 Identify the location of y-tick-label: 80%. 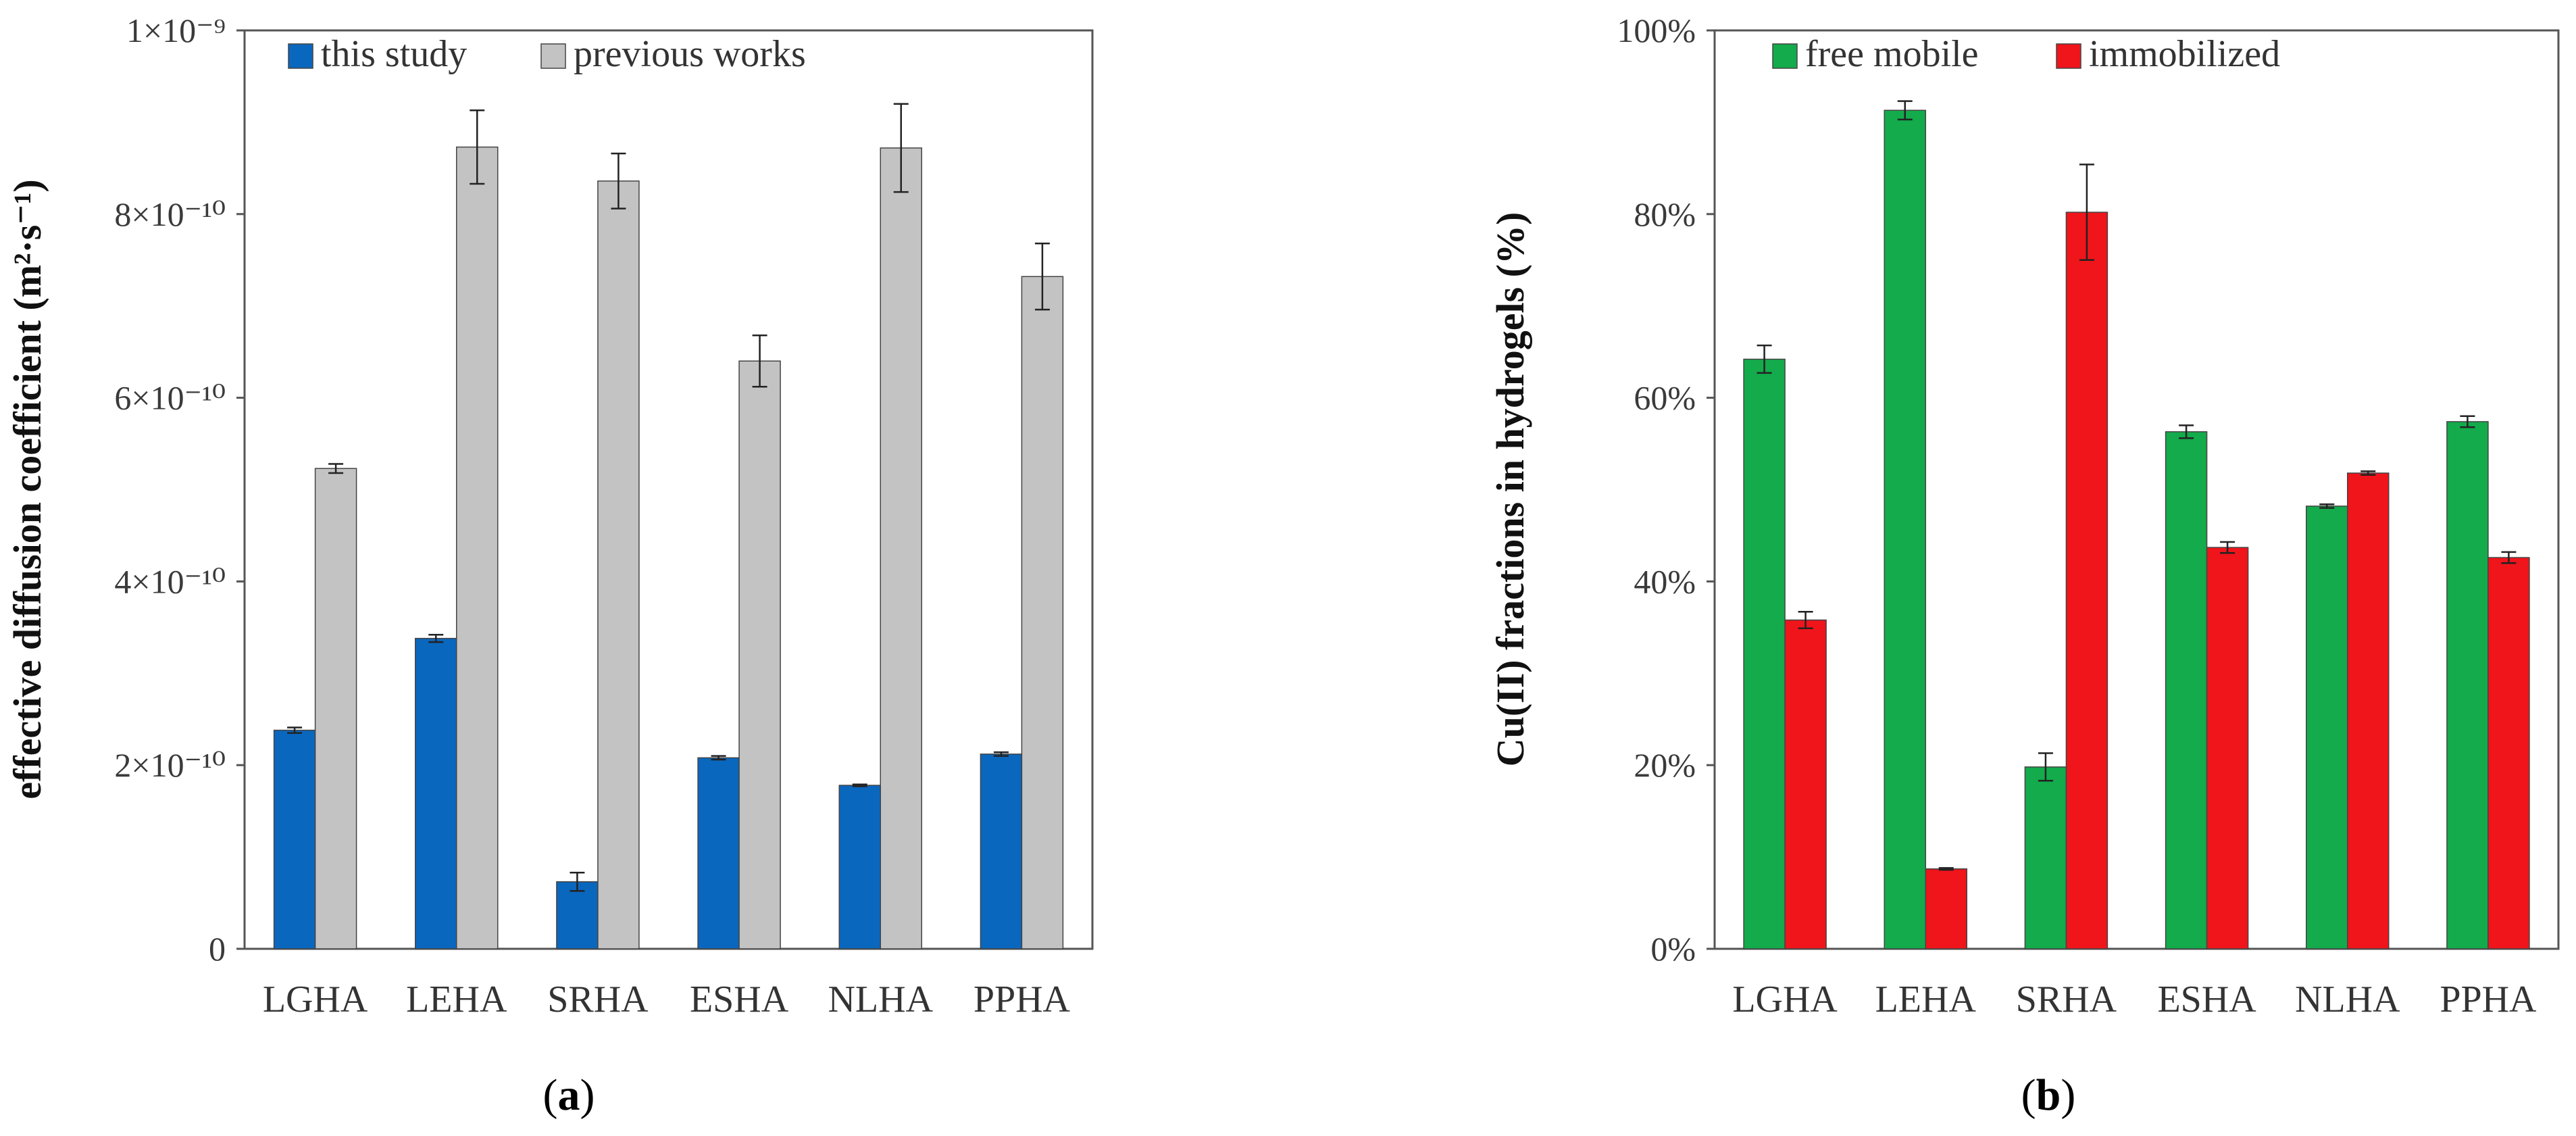
(1665, 214).